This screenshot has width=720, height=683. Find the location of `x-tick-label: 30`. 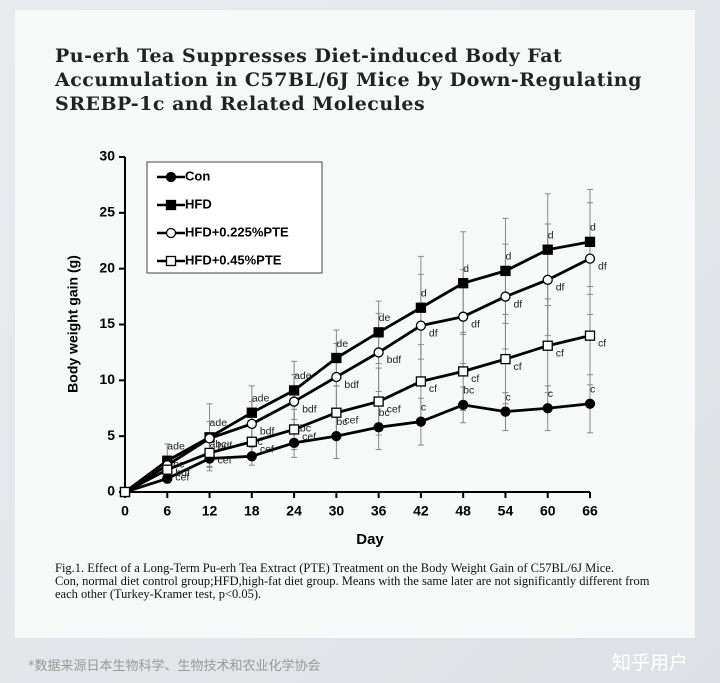

x-tick-label: 30 is located at coordinates (337, 511).